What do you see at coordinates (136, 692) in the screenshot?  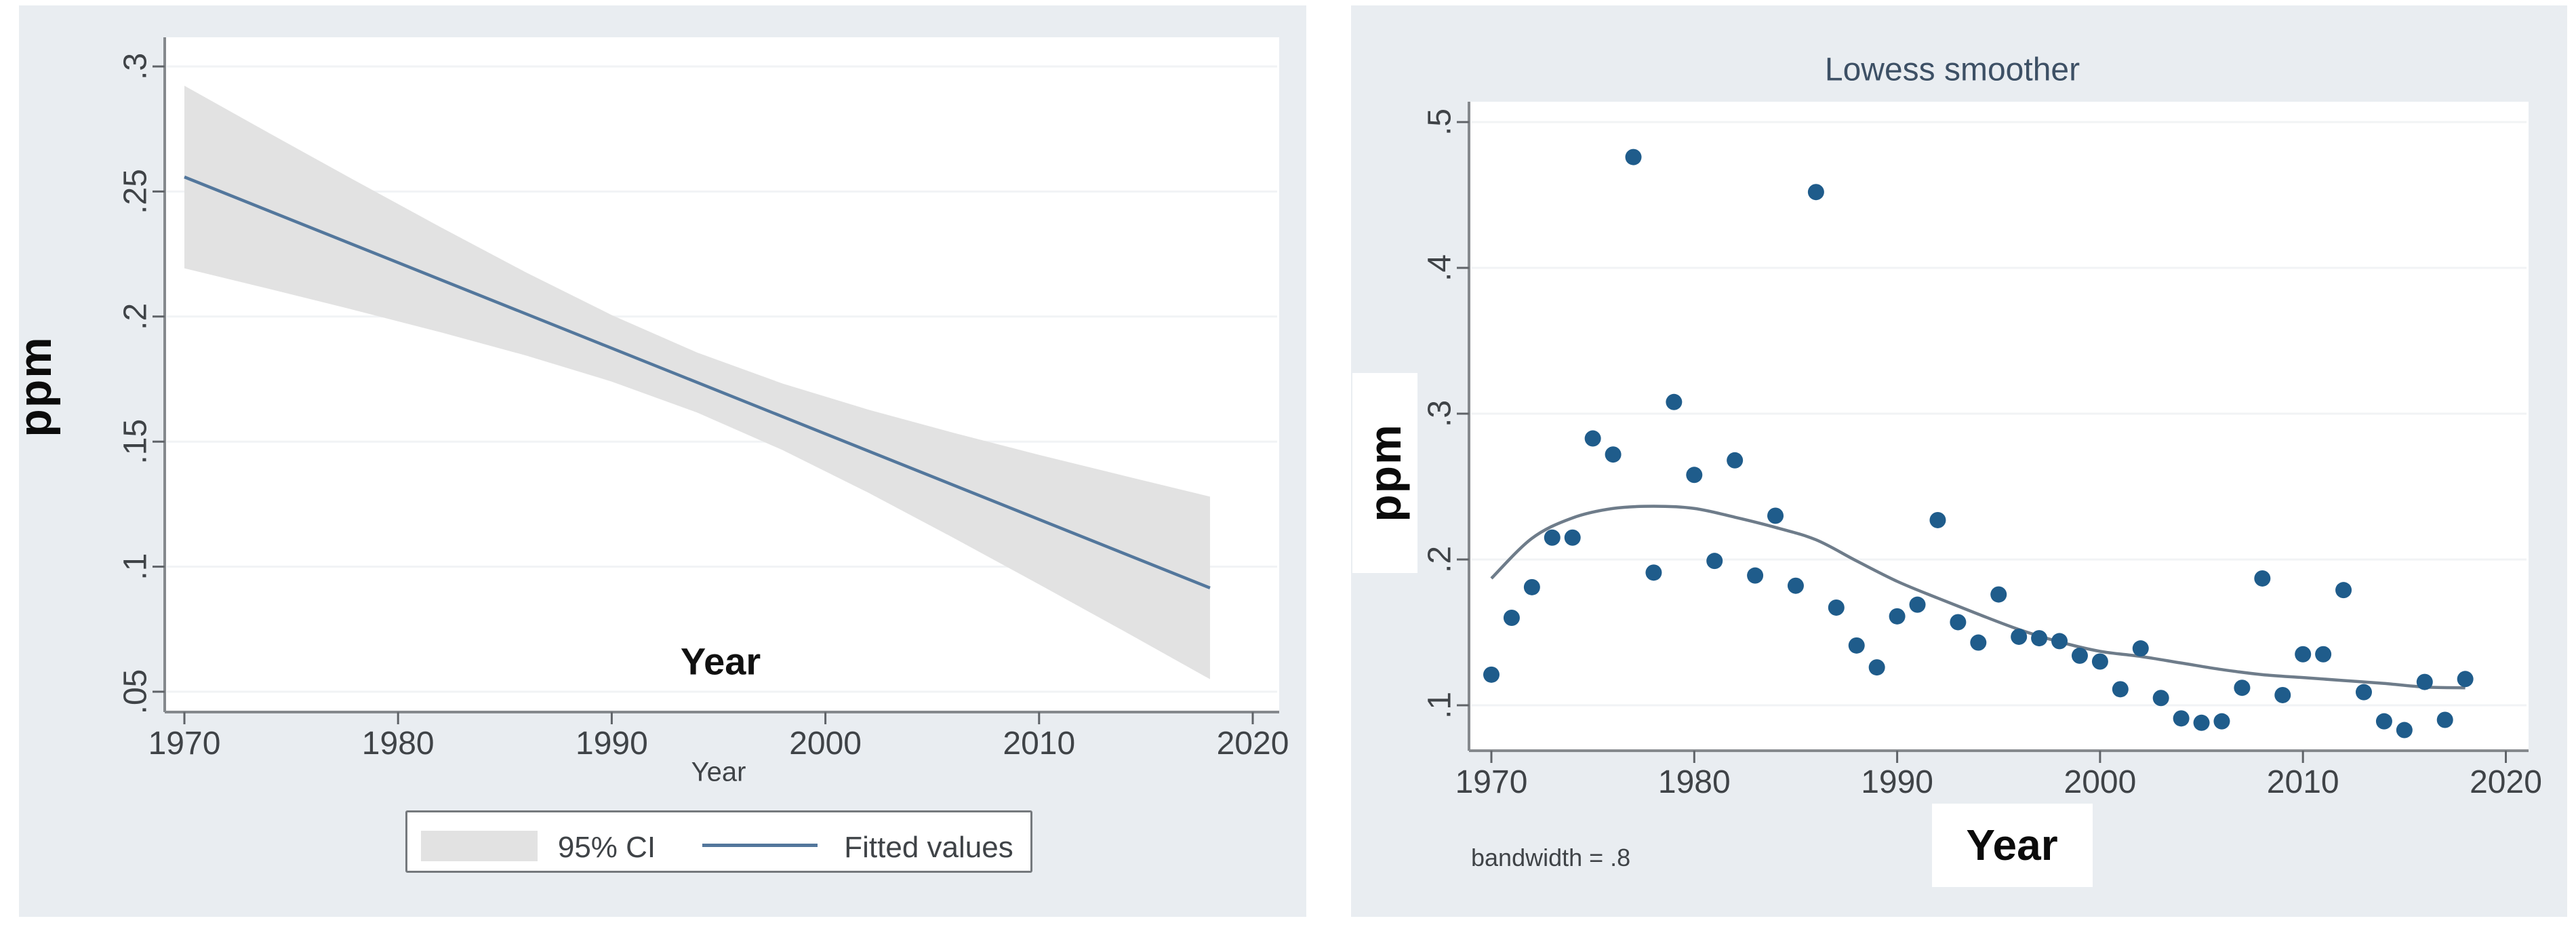 I see `y-tick-label: .05` at bounding box center [136, 692].